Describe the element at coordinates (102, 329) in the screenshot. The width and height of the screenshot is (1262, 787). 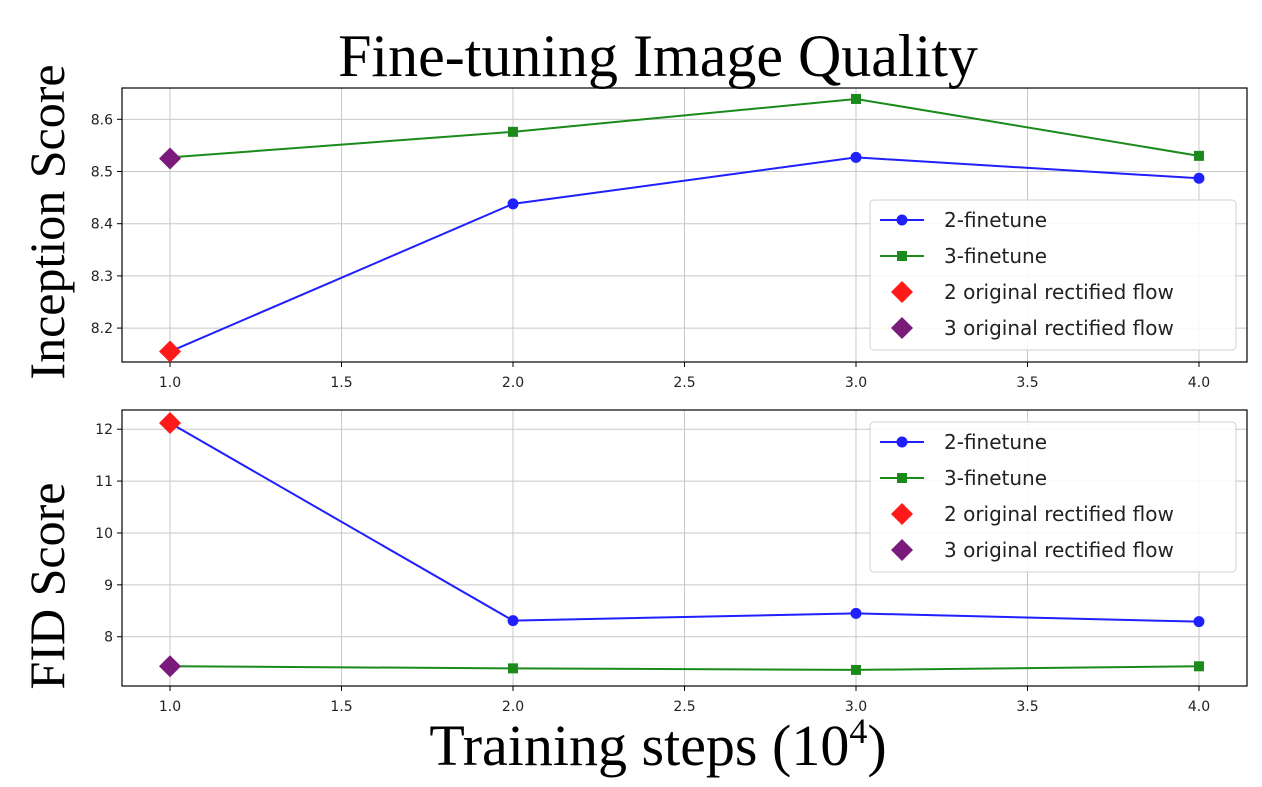
I see `y-tick-label: 8.2` at that location.